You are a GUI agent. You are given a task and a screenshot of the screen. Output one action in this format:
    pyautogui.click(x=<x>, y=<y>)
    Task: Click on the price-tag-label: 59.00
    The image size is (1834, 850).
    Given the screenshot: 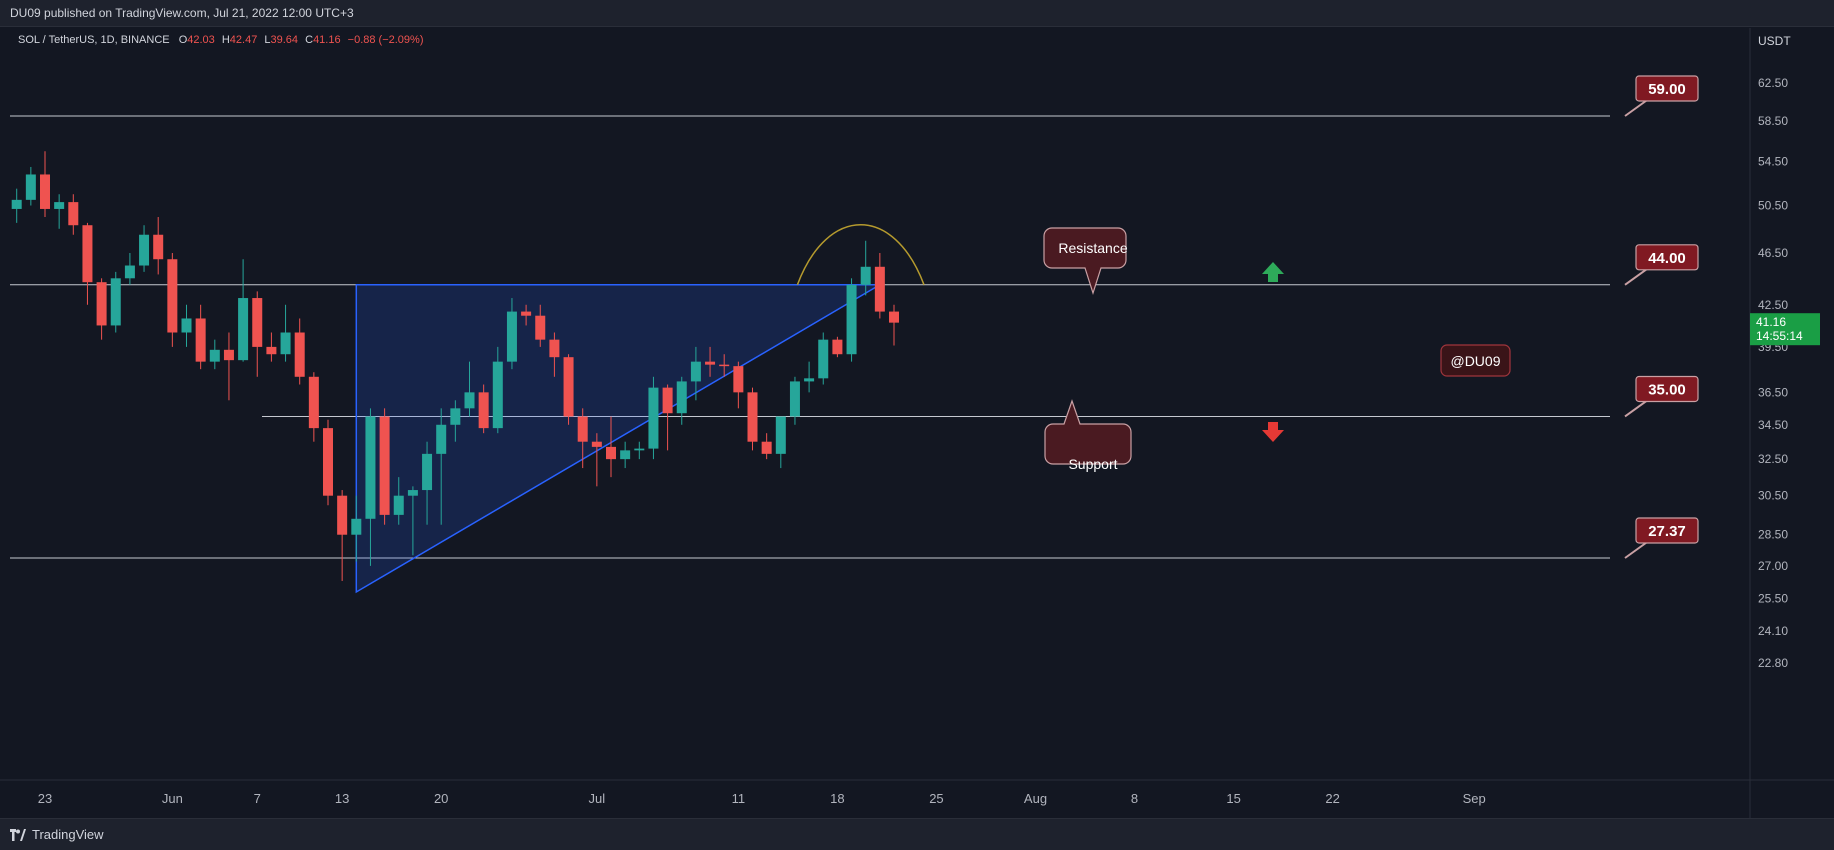 What is the action you would take?
    pyautogui.click(x=1667, y=89)
    